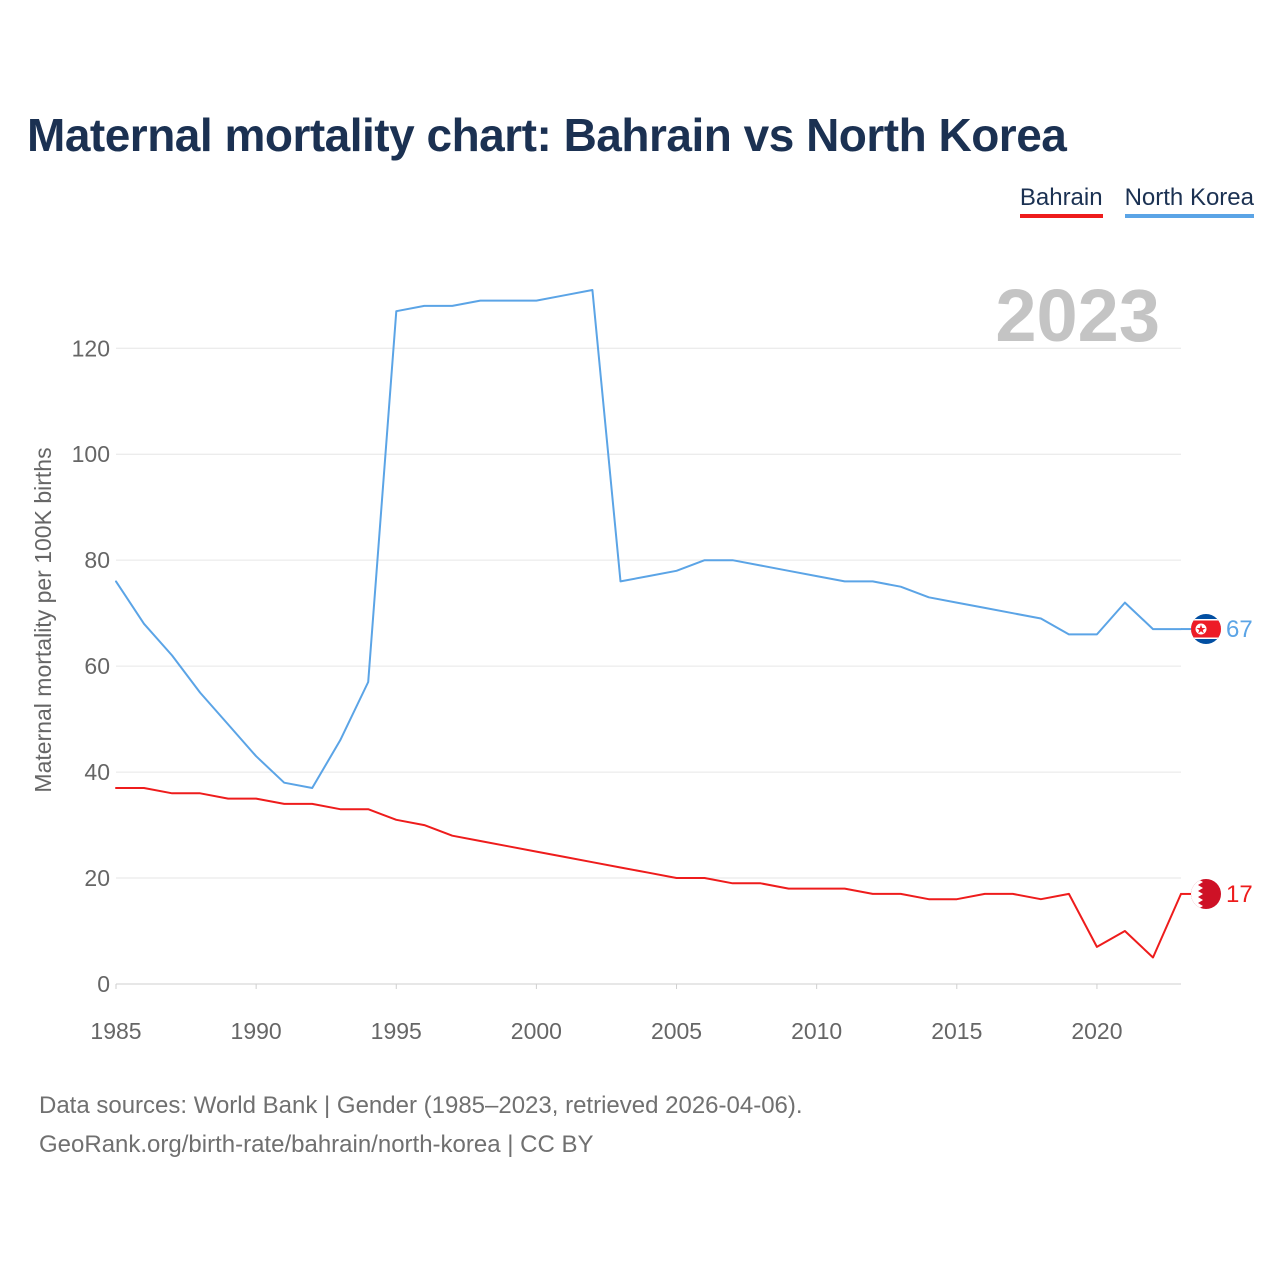 This screenshot has height=1280, width=1280. I want to click on x-tick-label: 2020, so click(1096, 1031).